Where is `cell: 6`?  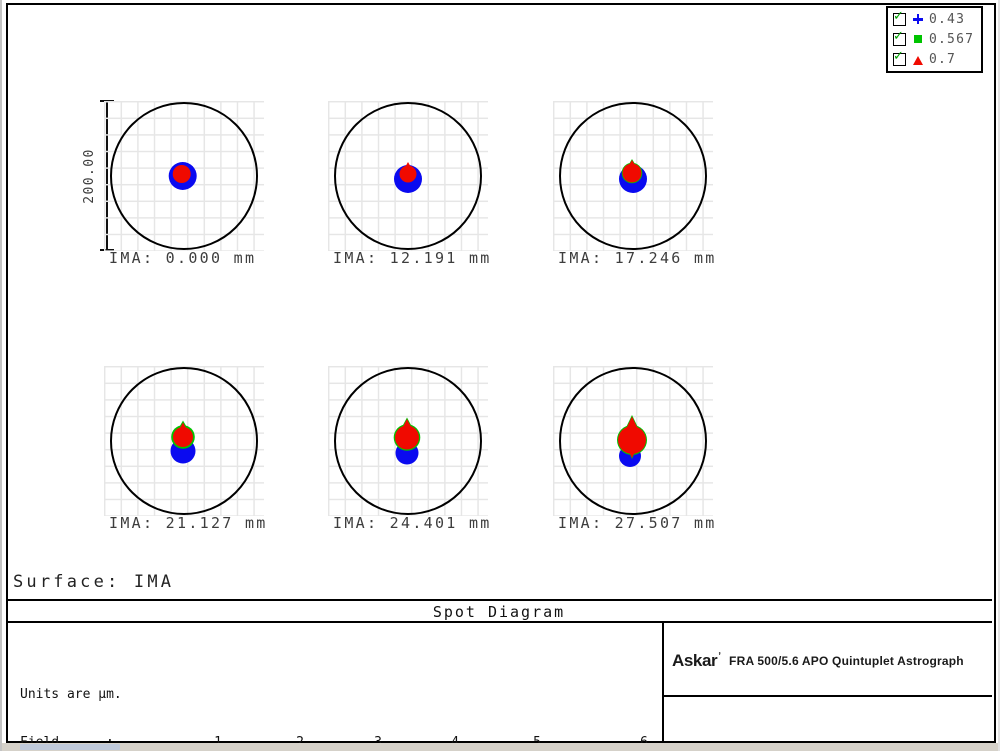
cell: 6 is located at coordinates (594, 743).